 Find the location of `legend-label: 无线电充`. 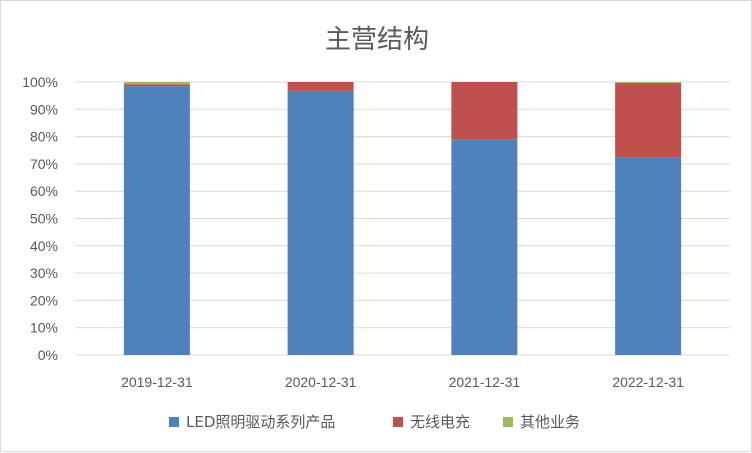

legend-label: 无线电充 is located at coordinates (440, 422).